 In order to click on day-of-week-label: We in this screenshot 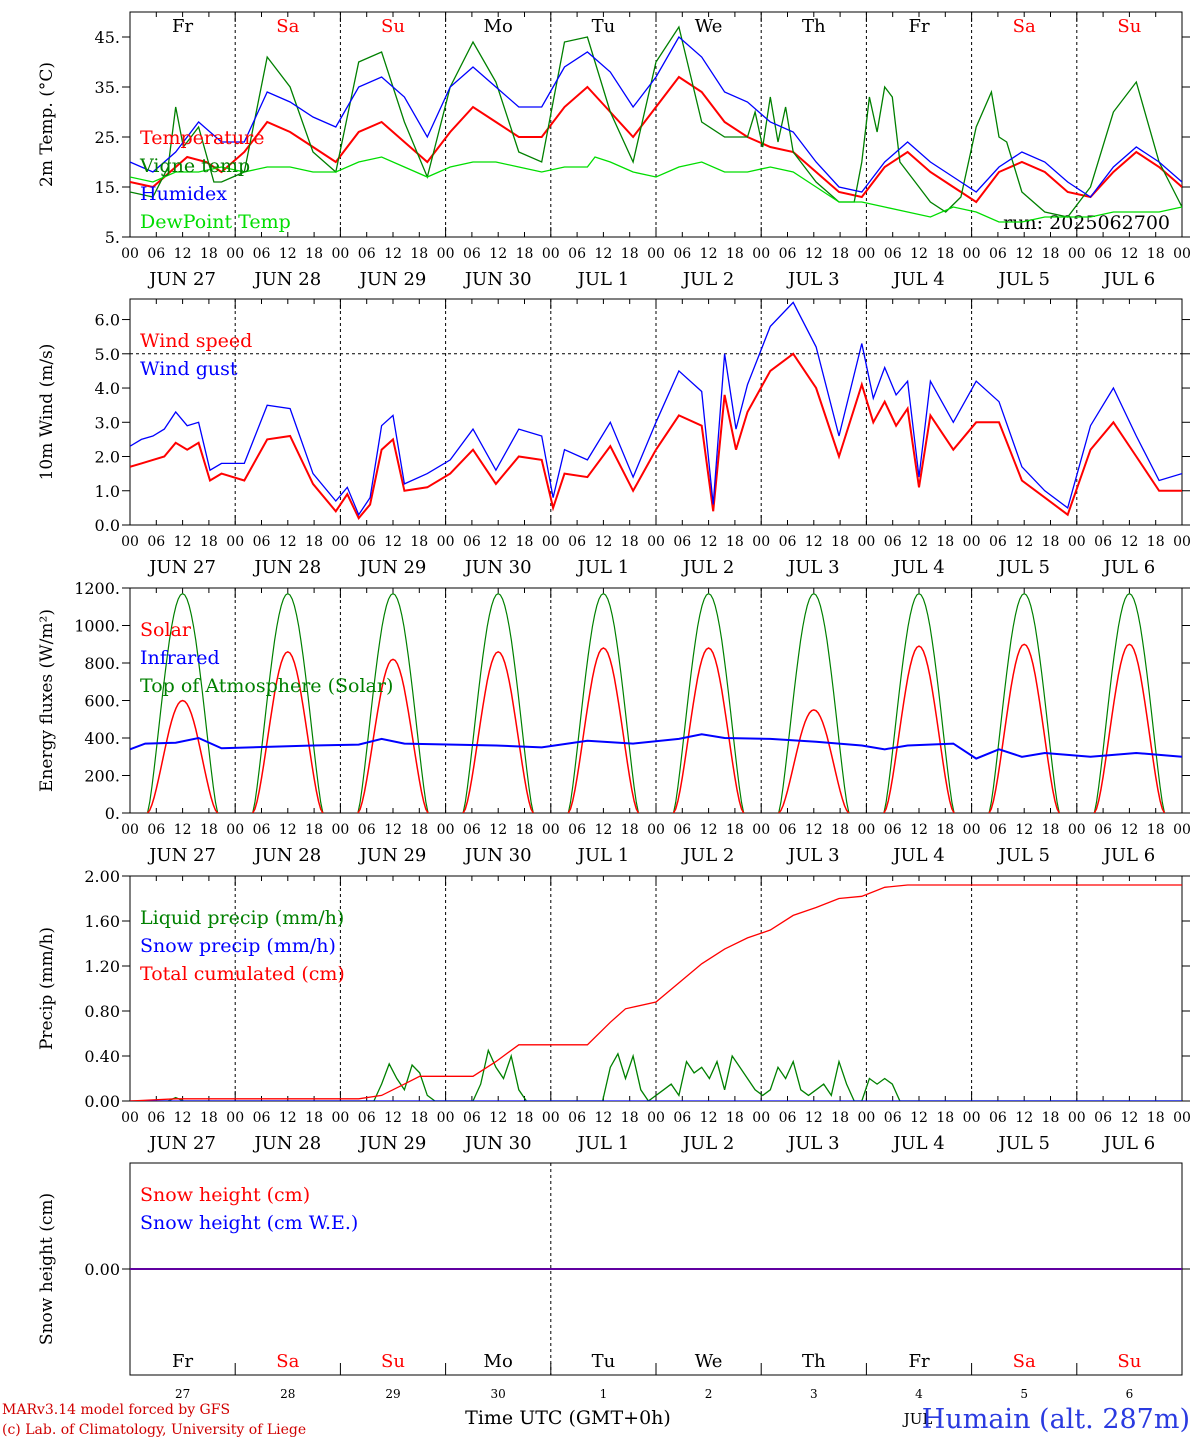, I will do `click(709, 1361)`.